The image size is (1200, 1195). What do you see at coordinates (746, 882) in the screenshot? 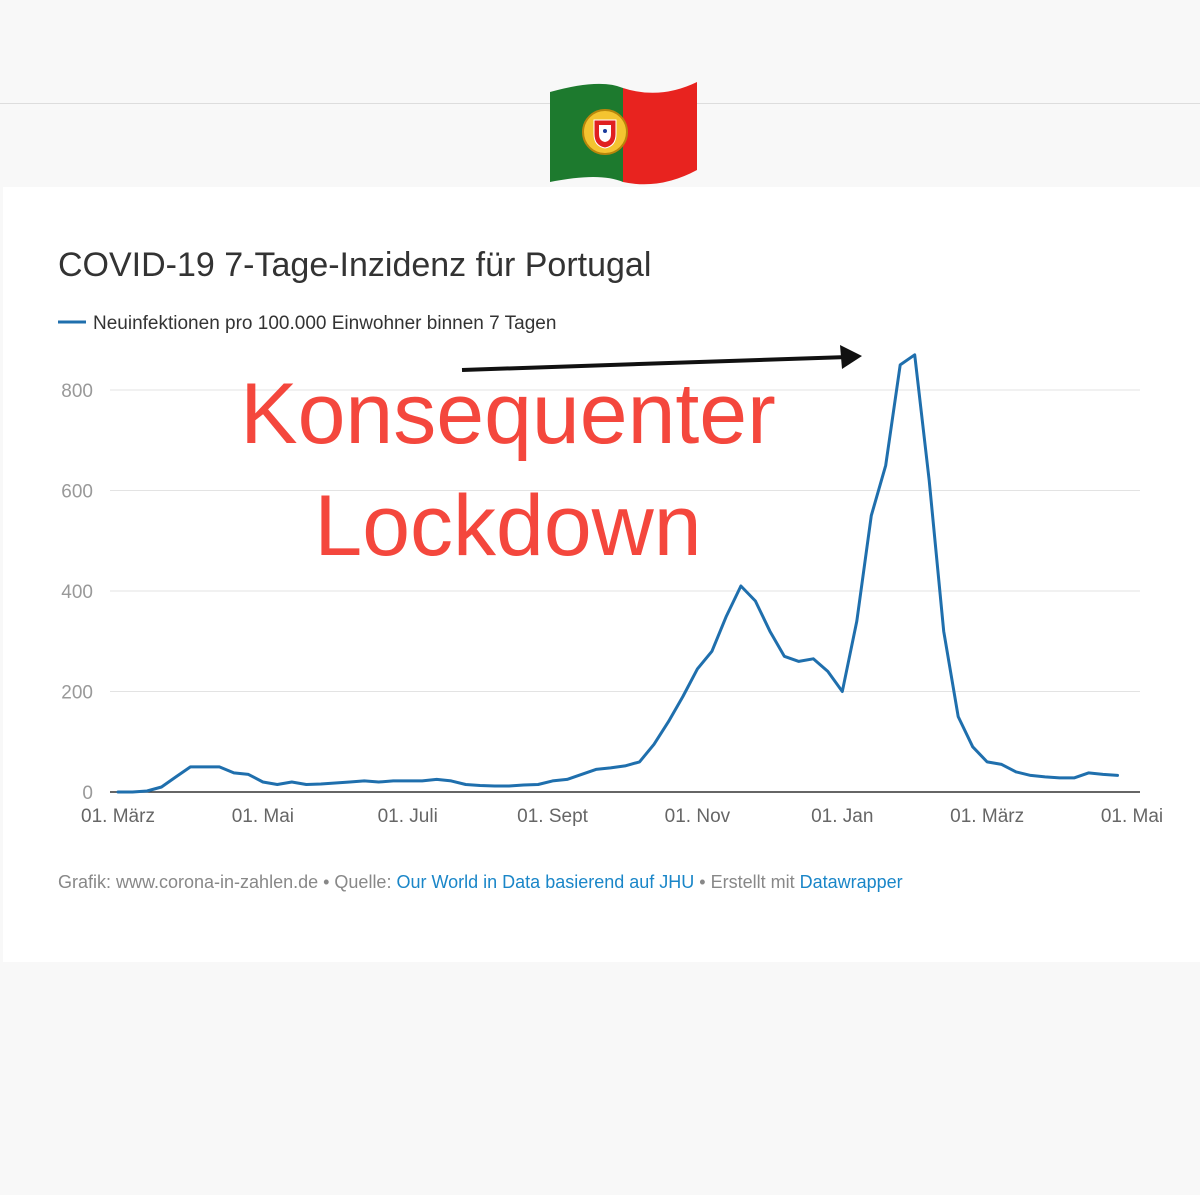
I see `footer-separator: • Erstellt mit` at bounding box center [746, 882].